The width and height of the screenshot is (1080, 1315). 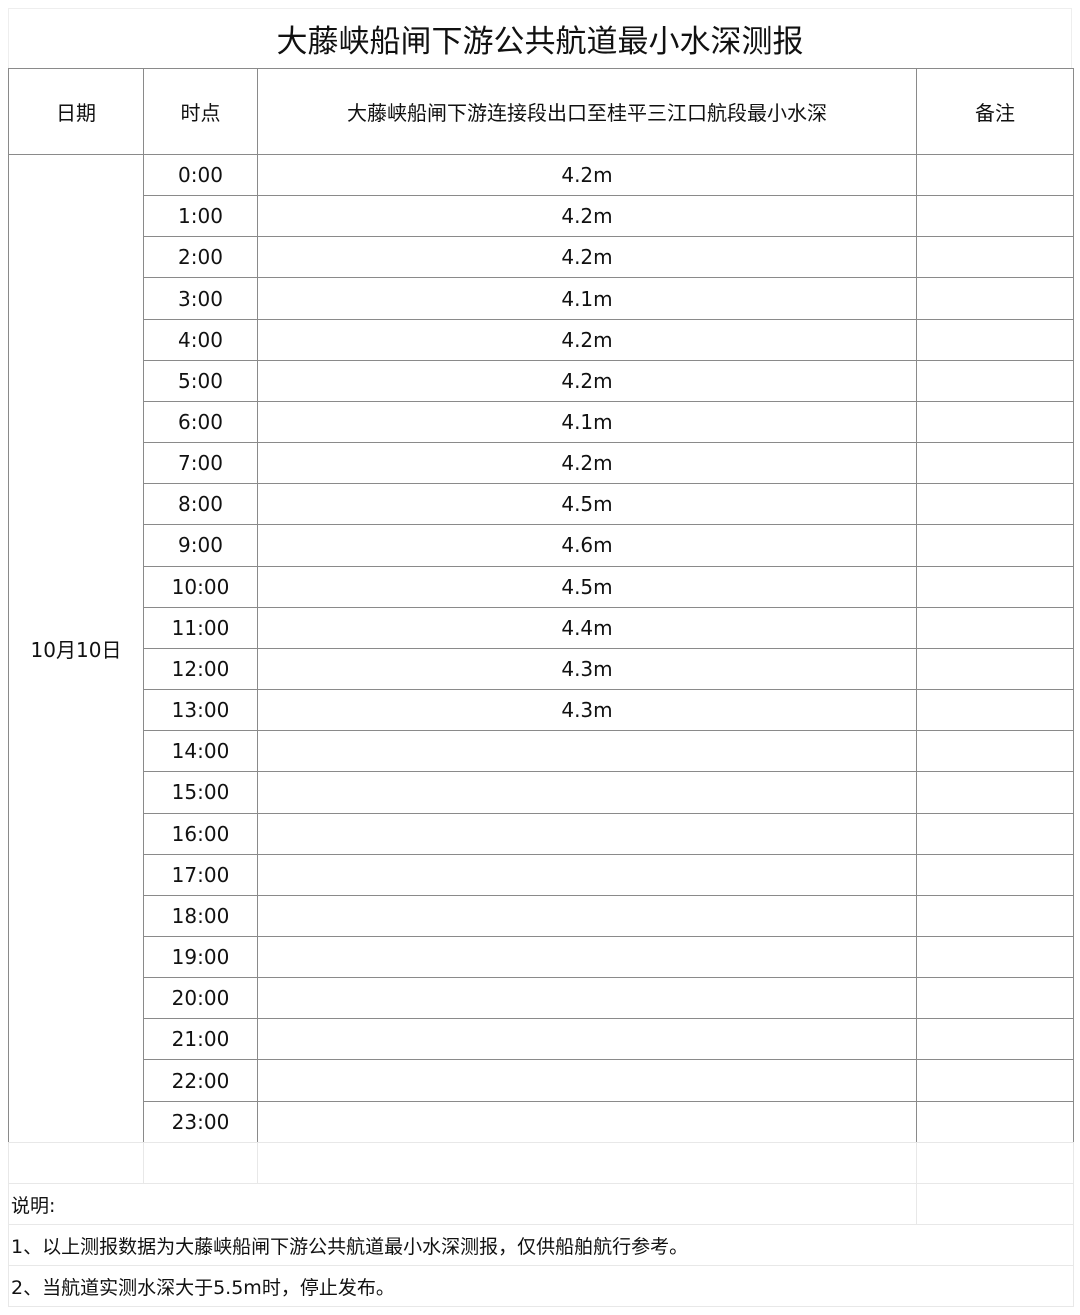 I want to click on depth-cell: 4.4m, so click(x=587, y=627).